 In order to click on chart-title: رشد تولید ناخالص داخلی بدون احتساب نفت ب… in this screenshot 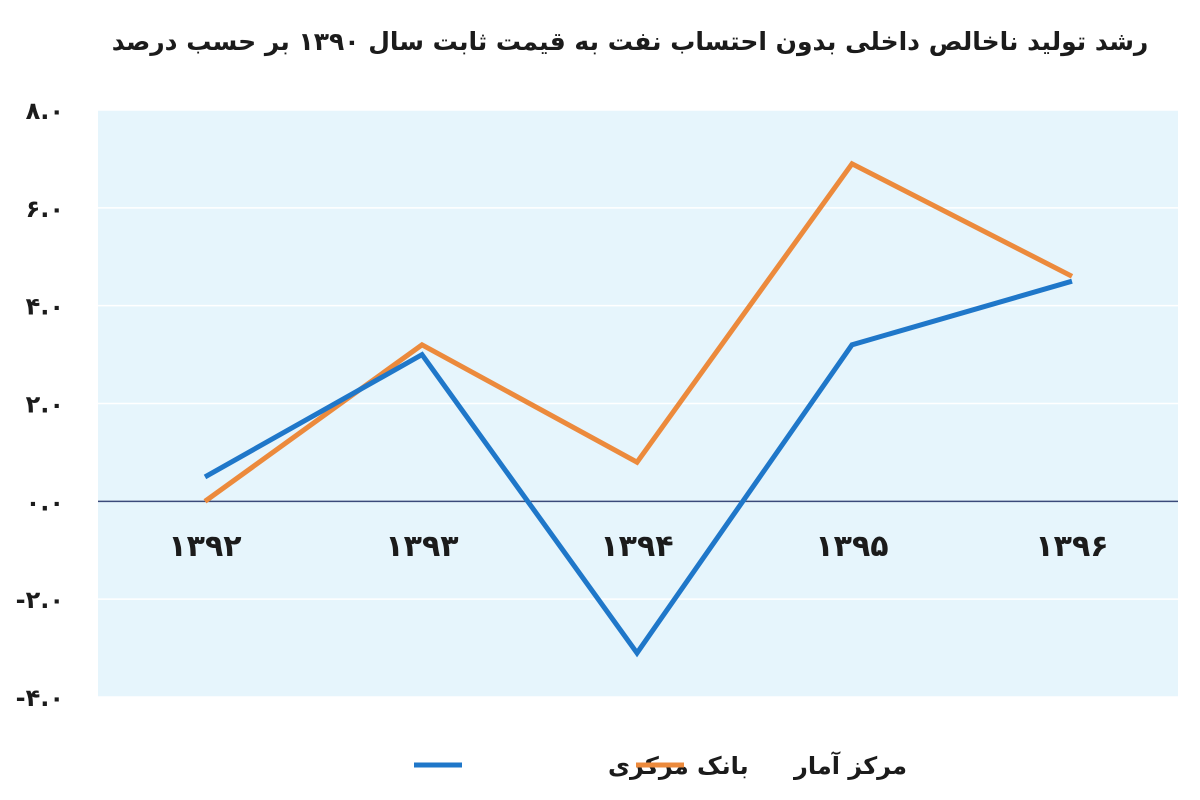, I will do `click(630, 42)`.